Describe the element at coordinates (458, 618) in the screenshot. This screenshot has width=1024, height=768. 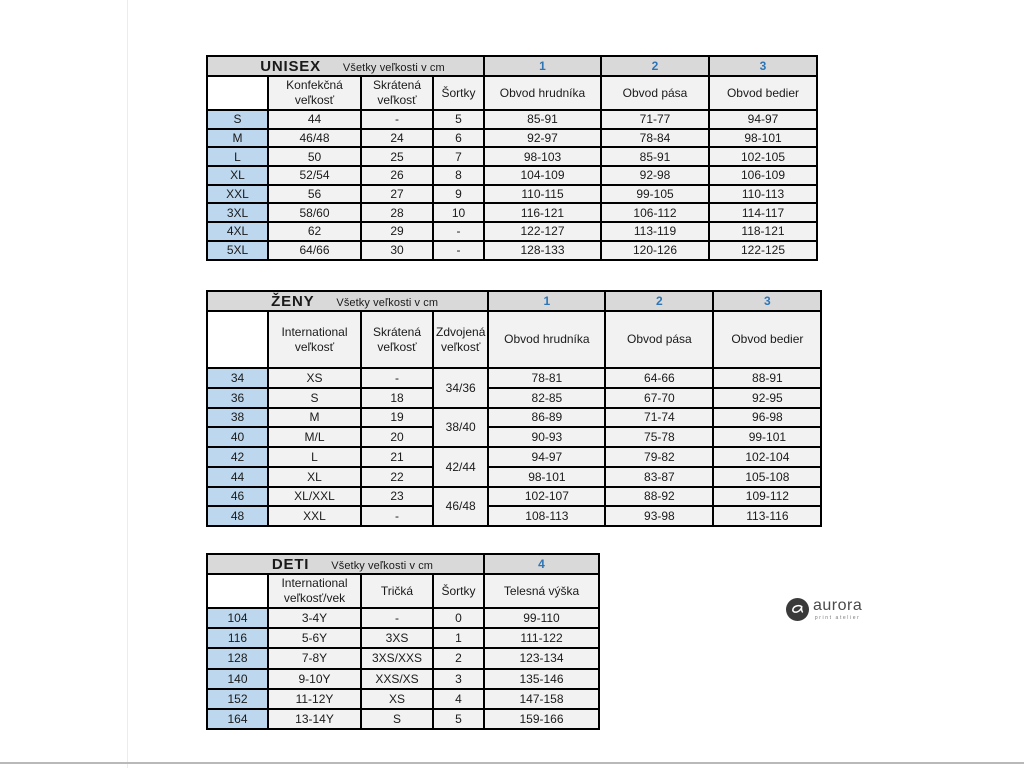
I see `value-cell: 0` at that location.